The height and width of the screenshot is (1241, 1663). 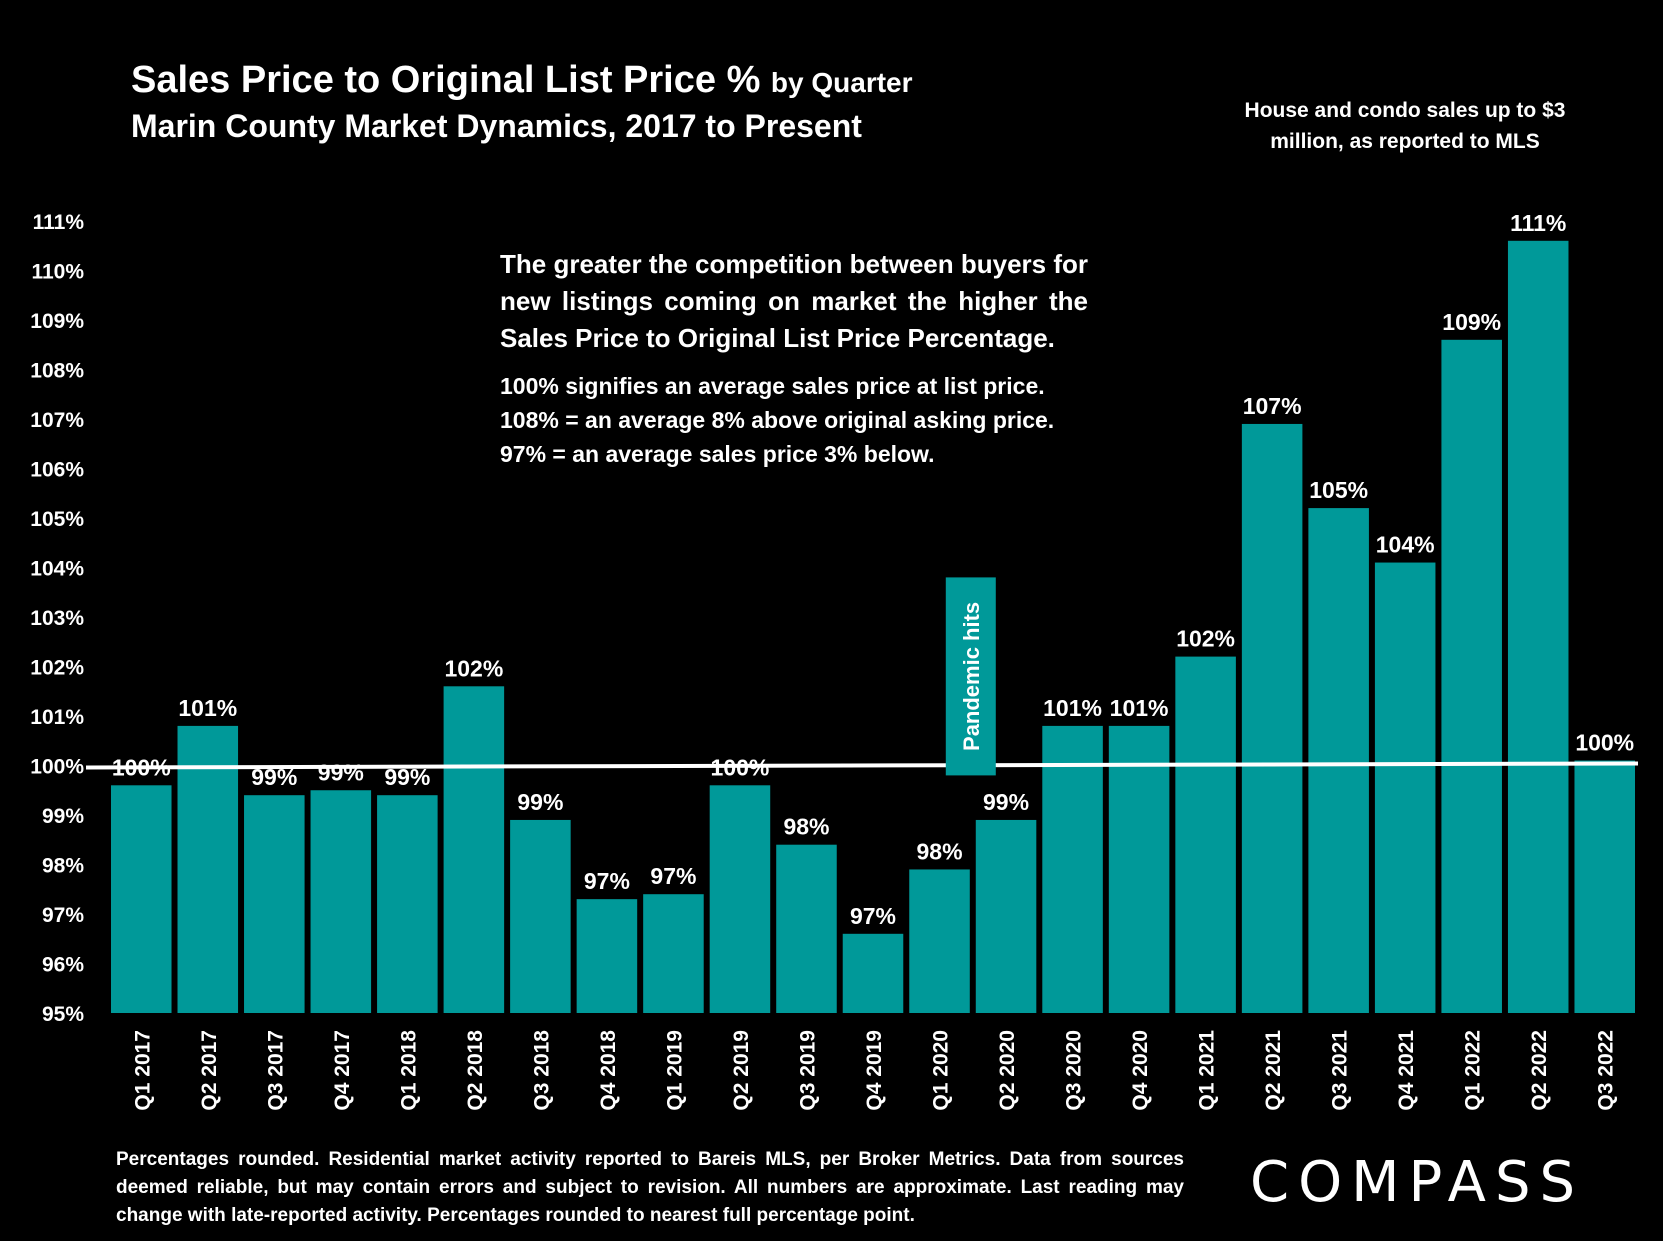 What do you see at coordinates (1140, 1070) in the screenshot?
I see `x-tick-label: Q4 2020` at bounding box center [1140, 1070].